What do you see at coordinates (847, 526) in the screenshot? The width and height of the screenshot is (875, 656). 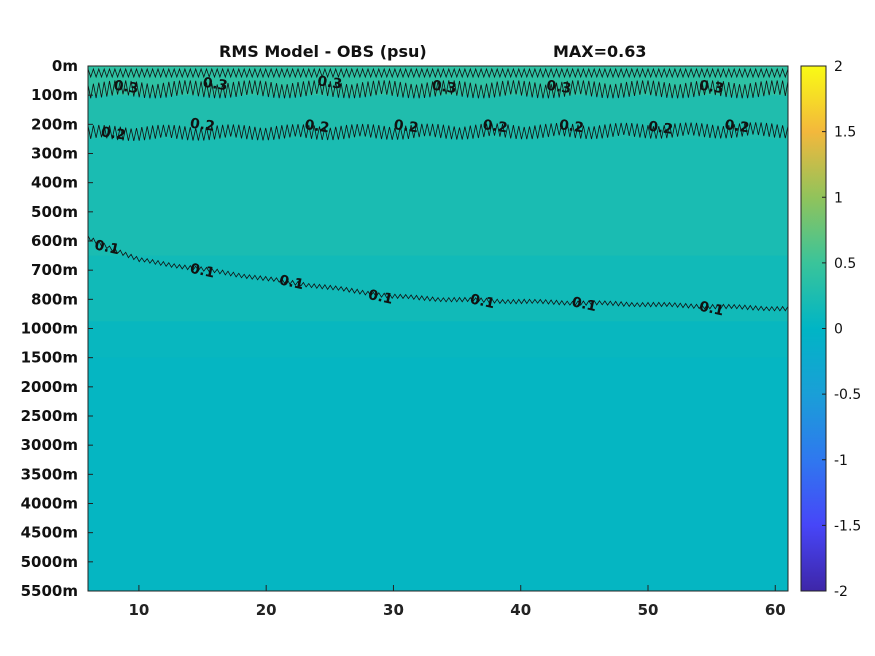 I see `colorbar-tick-label: -1.5` at bounding box center [847, 526].